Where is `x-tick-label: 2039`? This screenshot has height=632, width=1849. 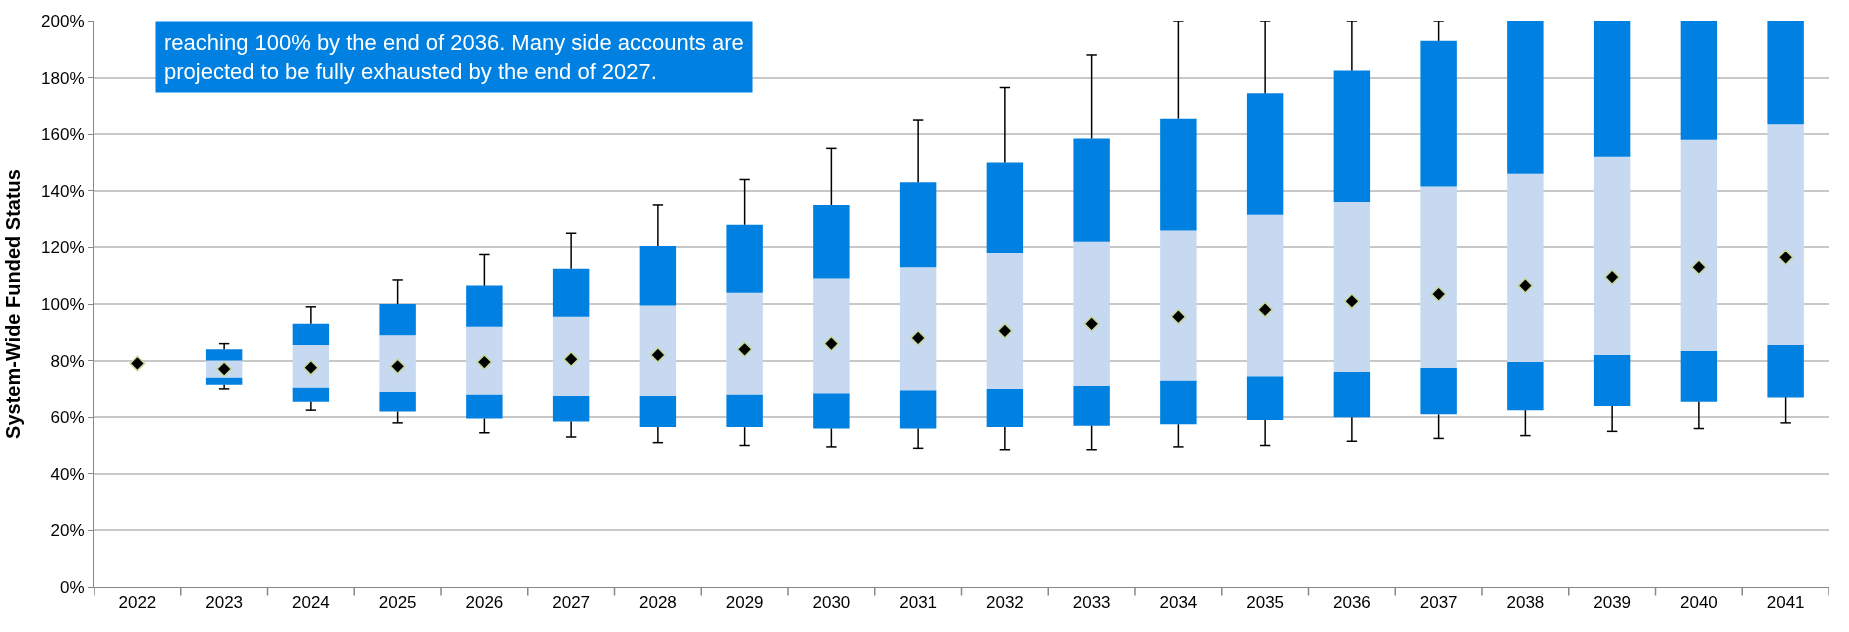
x-tick-label: 2039 is located at coordinates (1612, 603).